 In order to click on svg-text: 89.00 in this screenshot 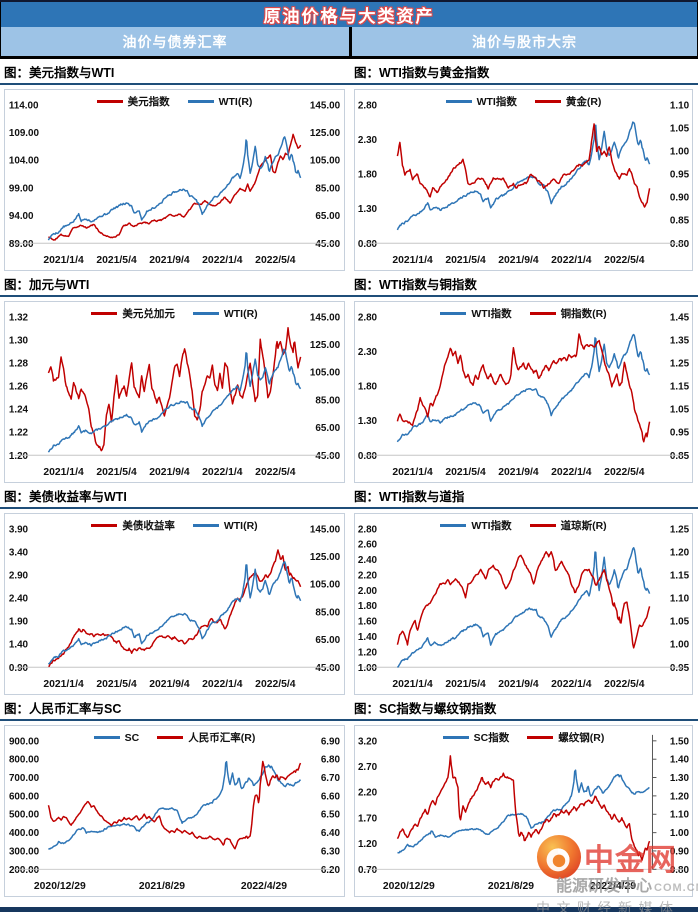, I will do `click(21, 244)`.